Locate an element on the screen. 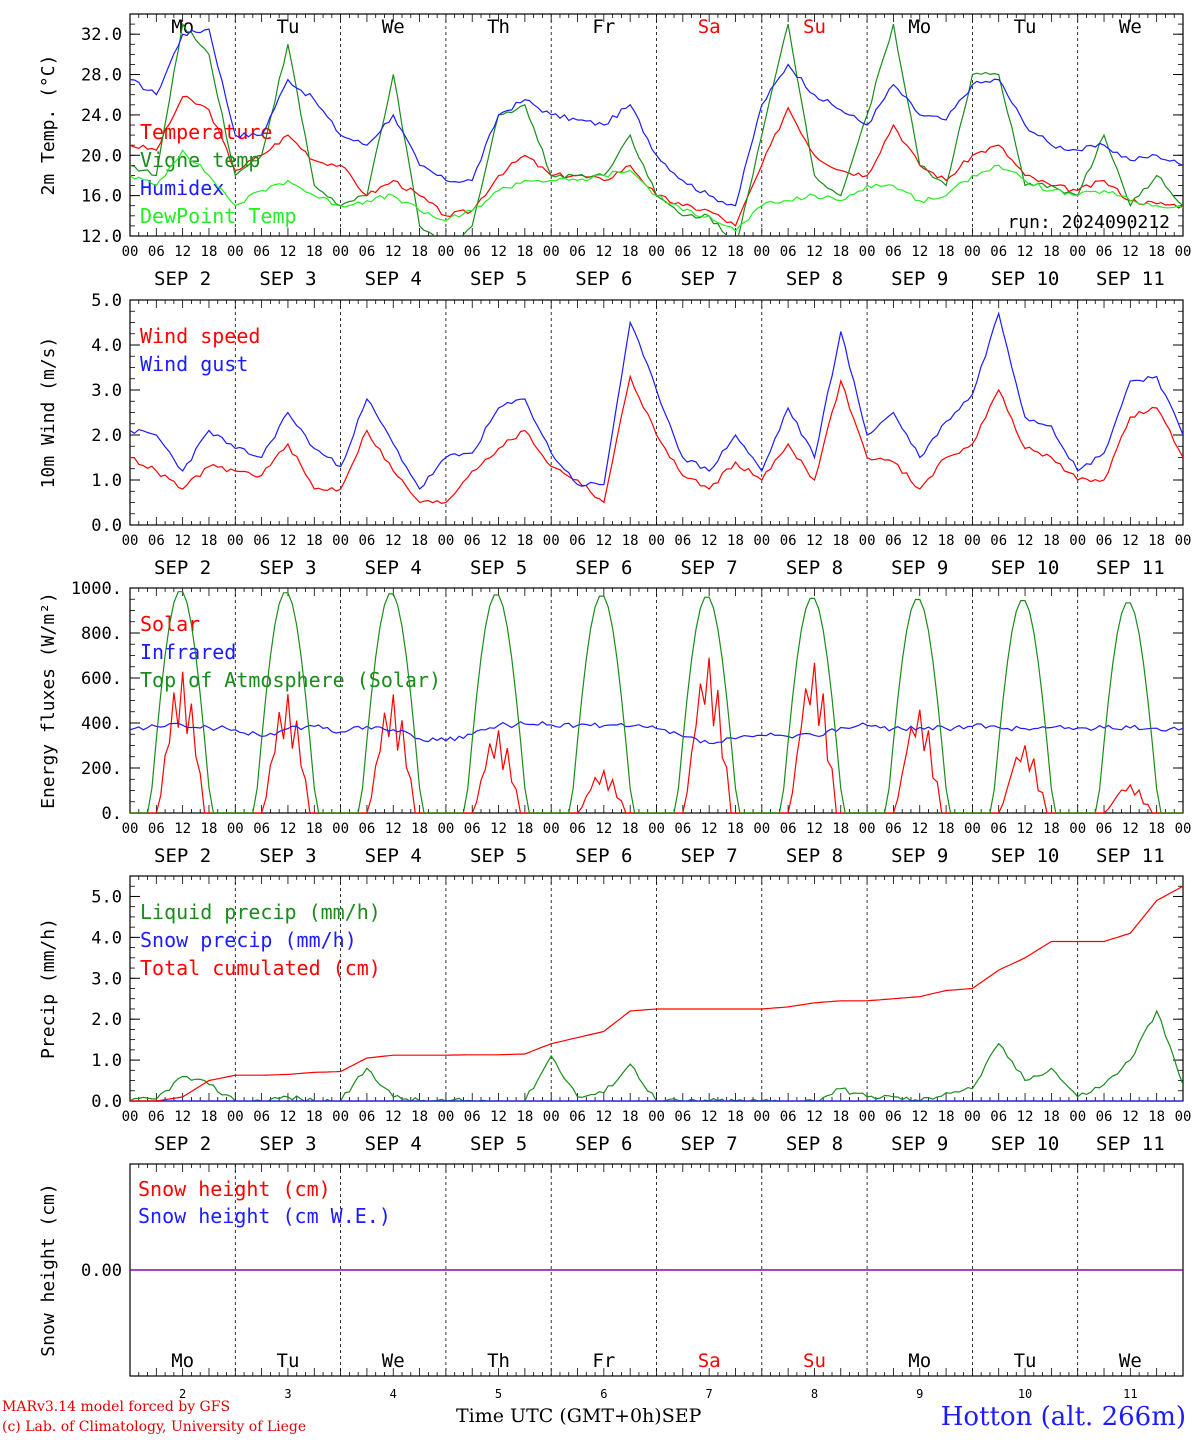 Image resolution: width=1194 pixels, height=1440 pixels. y-tick-label: 5.0 is located at coordinates (106, 301).